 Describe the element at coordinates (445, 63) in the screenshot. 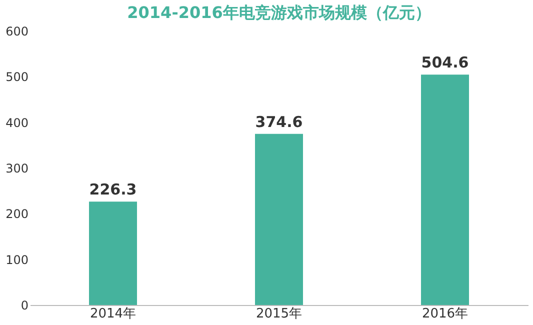

I see `data-label: 504.6` at that location.